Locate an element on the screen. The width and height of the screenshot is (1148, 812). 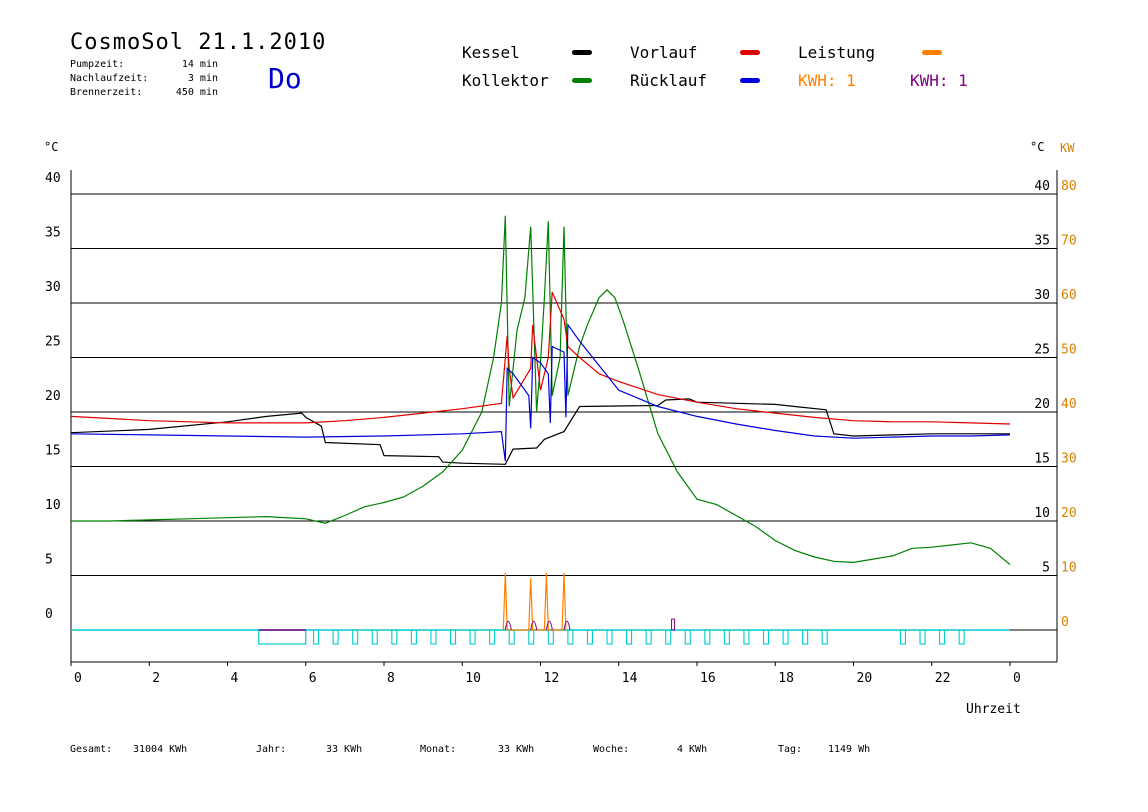
legend-kessel-label: Kessel is located at coordinates (491, 52).